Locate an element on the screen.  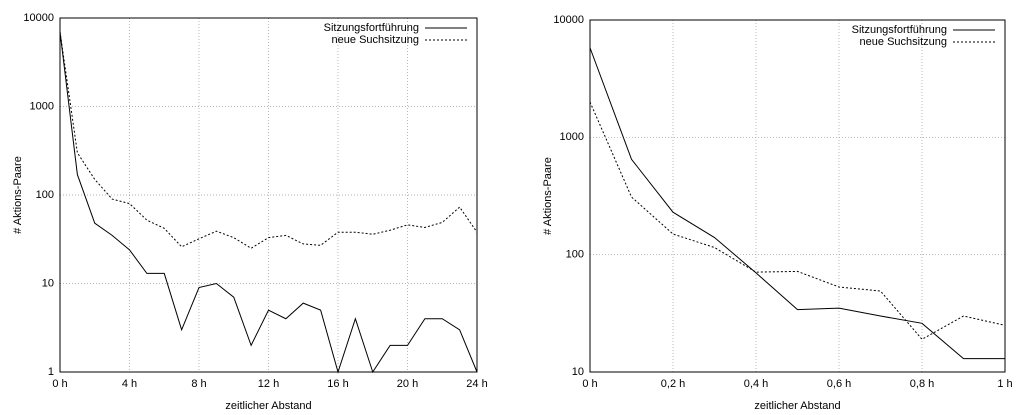
x-tick-label: 20 h is located at coordinates (407, 384).